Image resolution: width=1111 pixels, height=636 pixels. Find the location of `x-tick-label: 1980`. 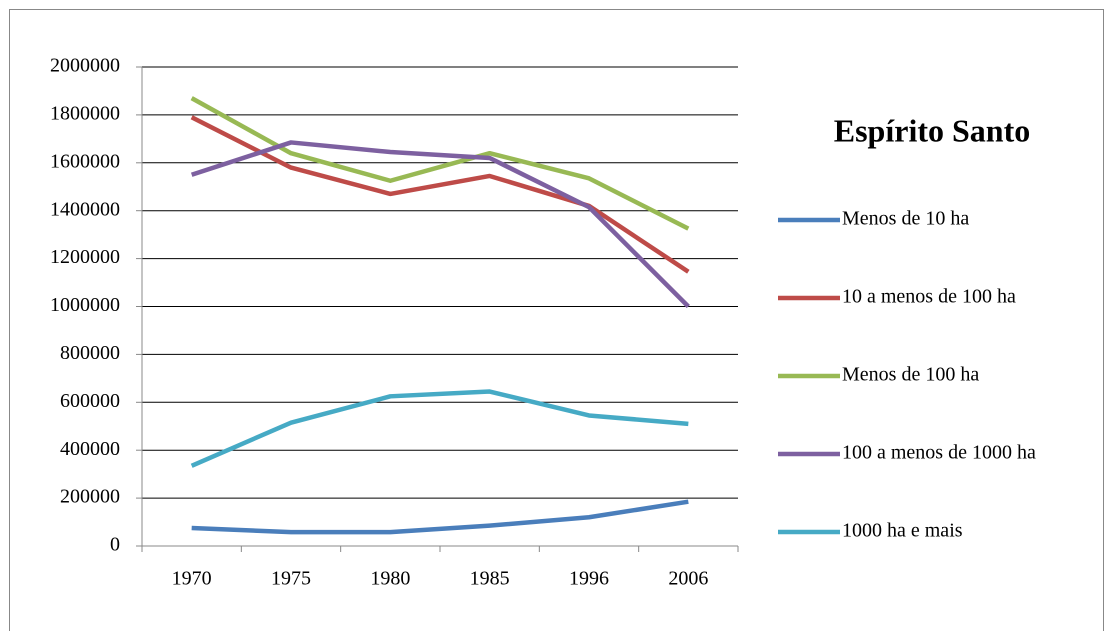

x-tick-label: 1980 is located at coordinates (390, 579).